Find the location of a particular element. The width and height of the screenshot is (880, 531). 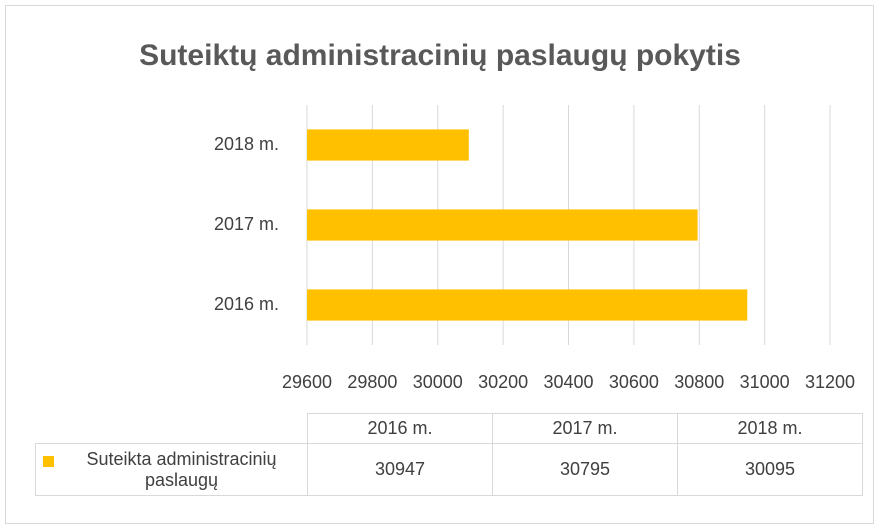

legend-label: Suteikta administracinių paslaugų is located at coordinates (181, 469).